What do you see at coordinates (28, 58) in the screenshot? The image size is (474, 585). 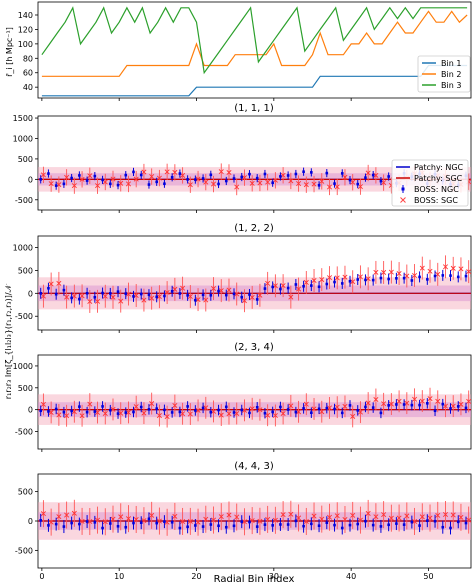 I see `bins-ytick-label: 80` at bounding box center [28, 58].